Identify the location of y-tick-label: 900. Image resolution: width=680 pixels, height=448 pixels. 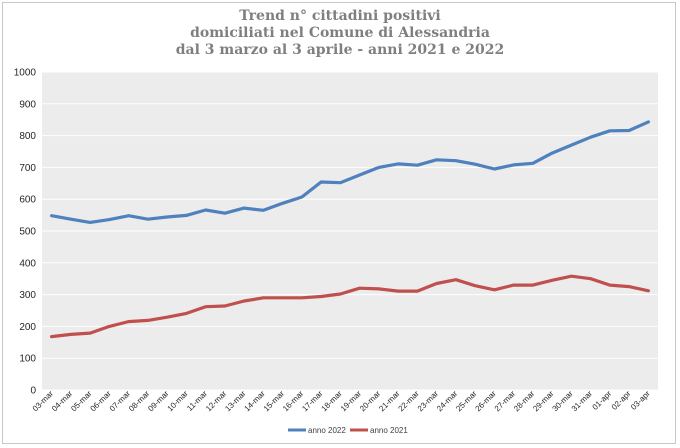
(27, 104).